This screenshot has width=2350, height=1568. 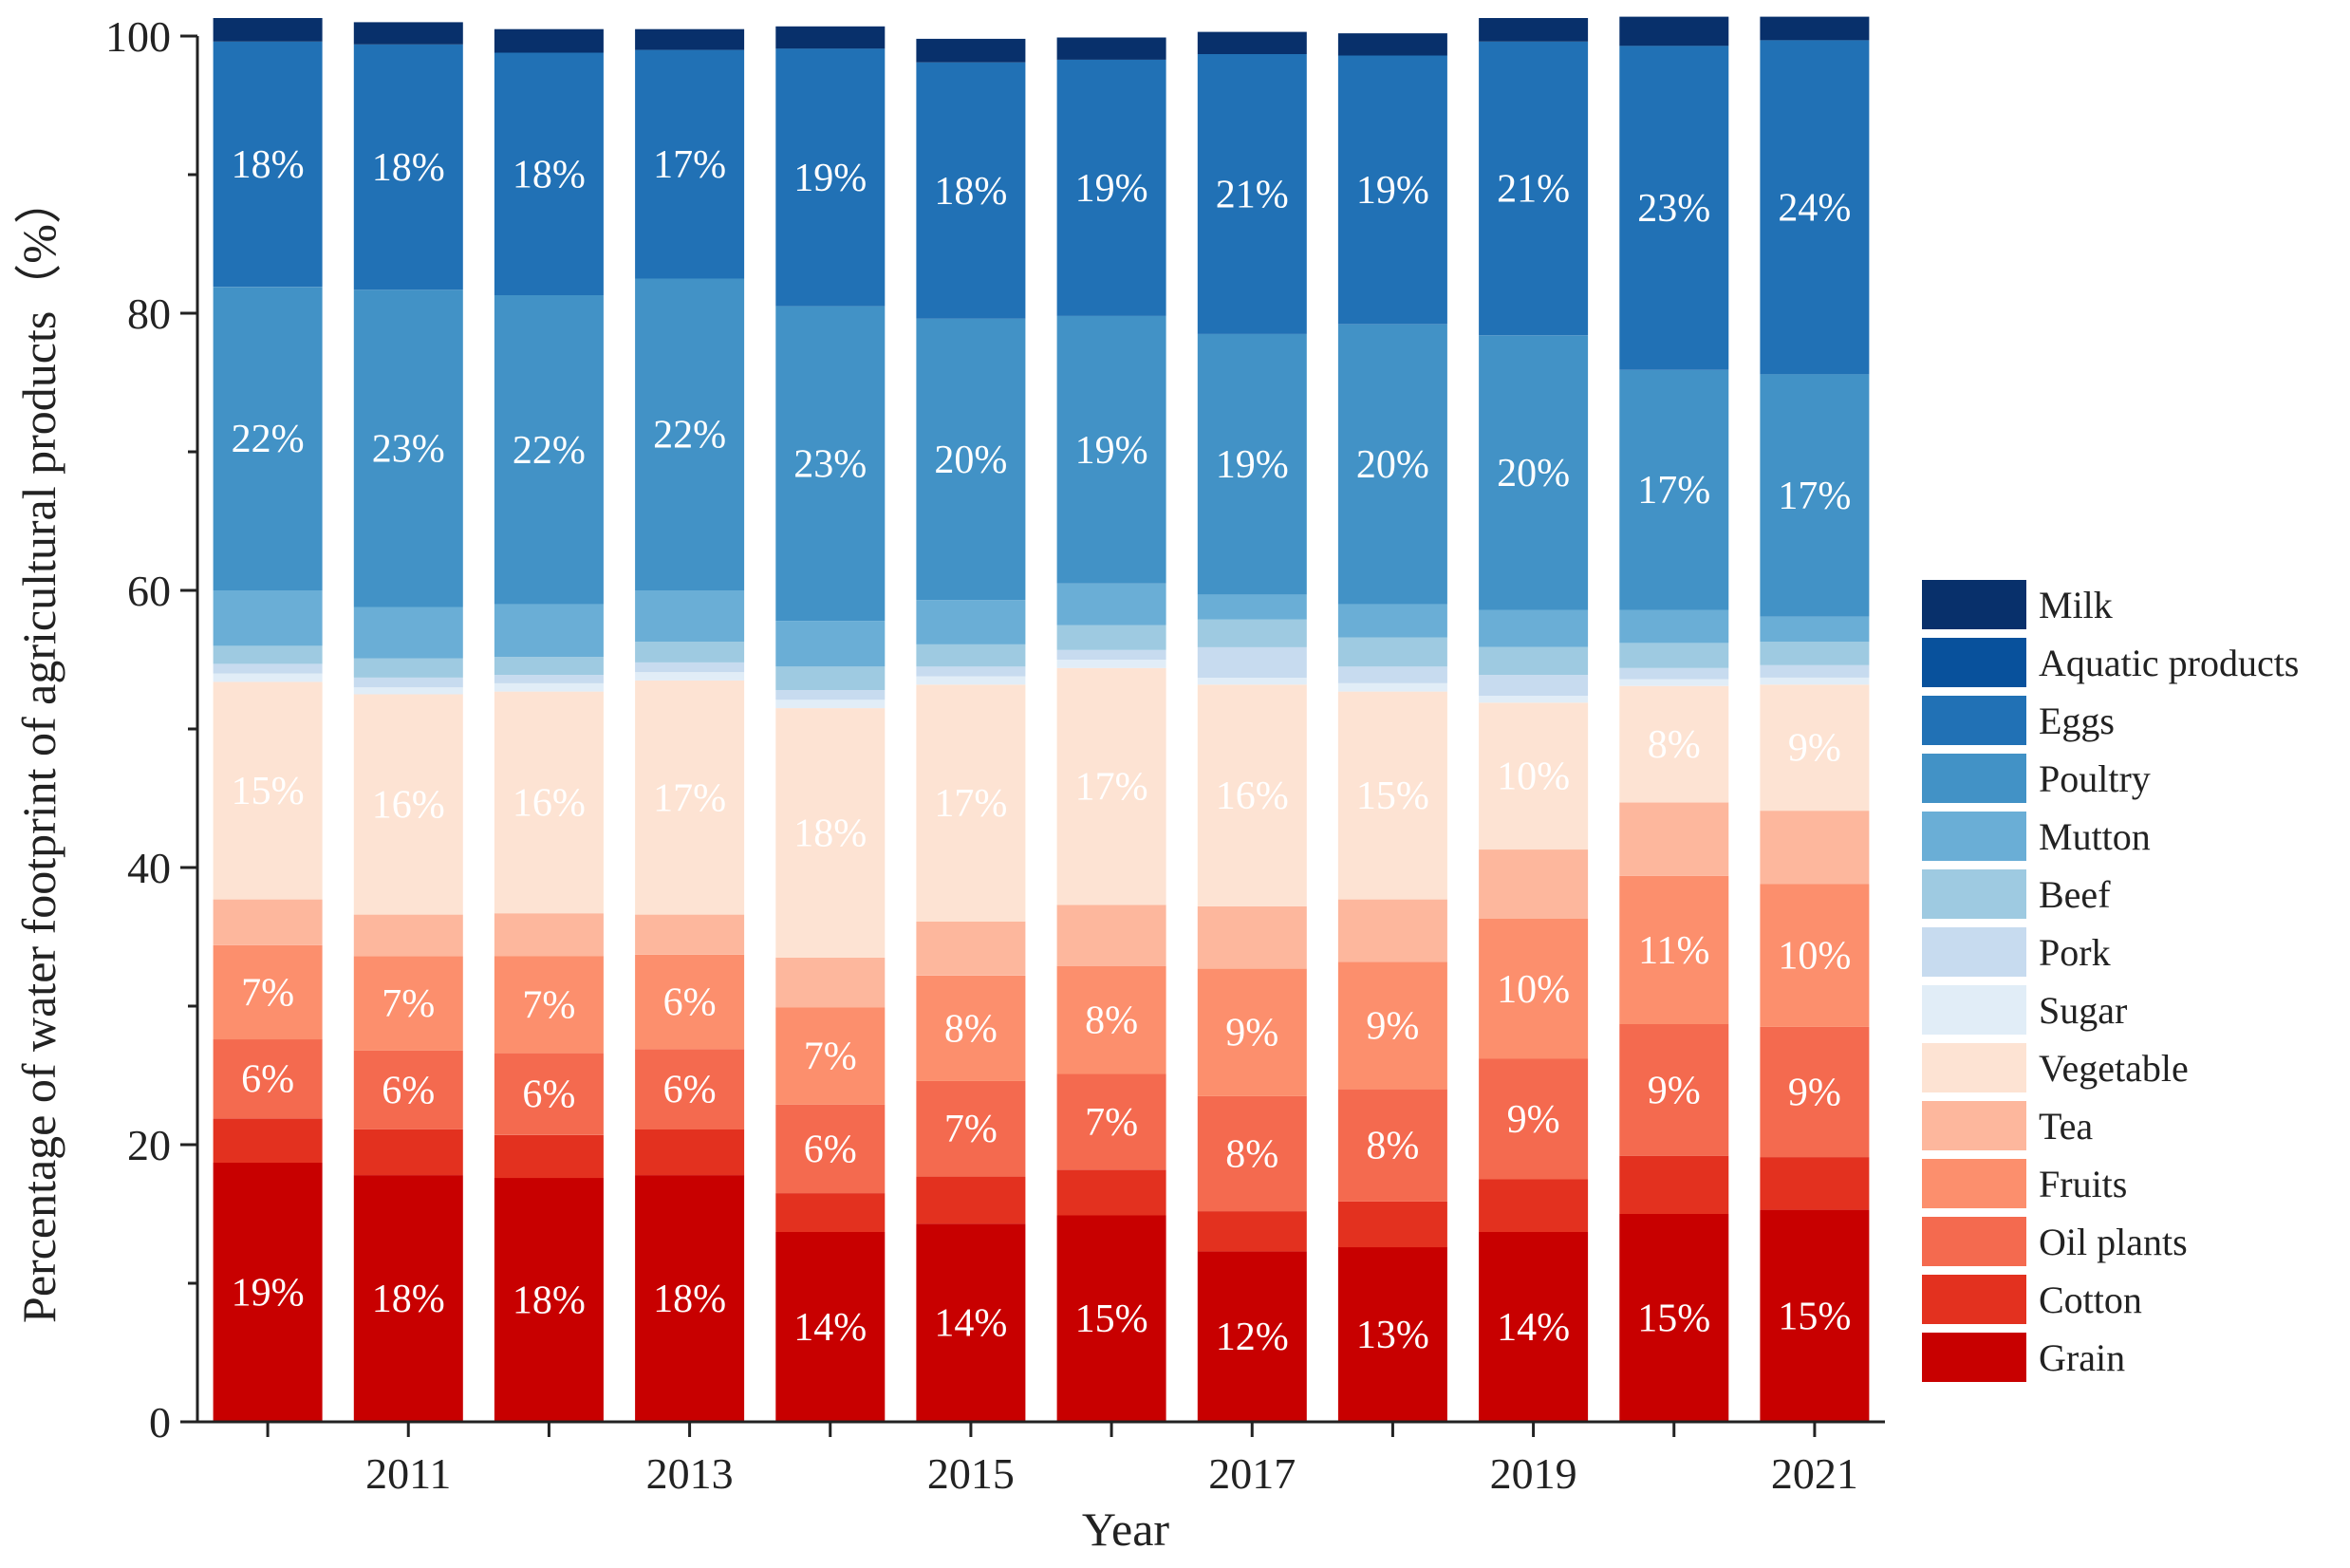 I want to click on bar-segment-milk-2010, so click(x=268, y=30).